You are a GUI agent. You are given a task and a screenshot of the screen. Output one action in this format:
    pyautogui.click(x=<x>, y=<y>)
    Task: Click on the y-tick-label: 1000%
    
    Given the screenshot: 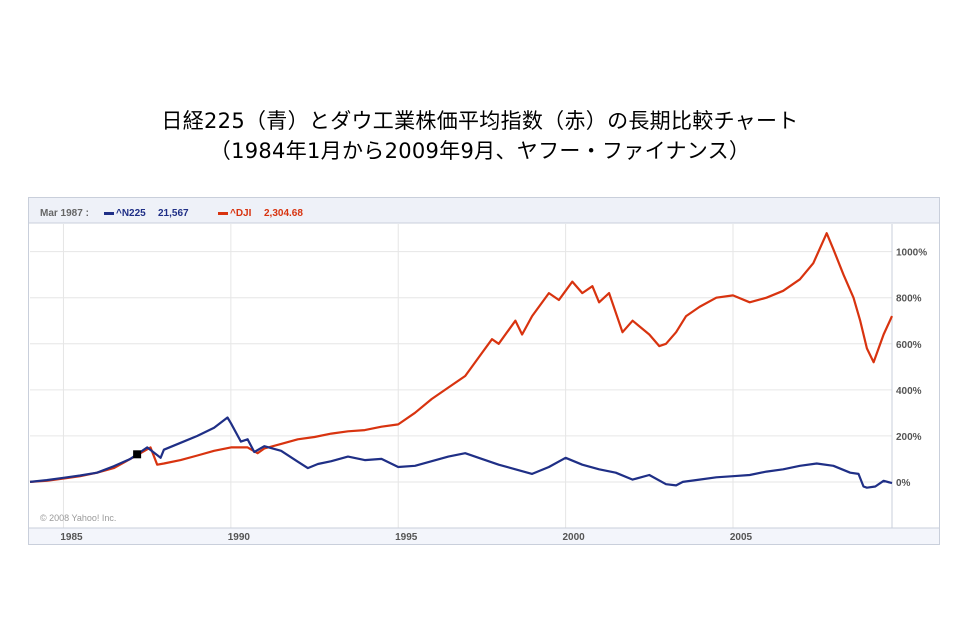 What is the action you would take?
    pyautogui.click(x=911, y=253)
    